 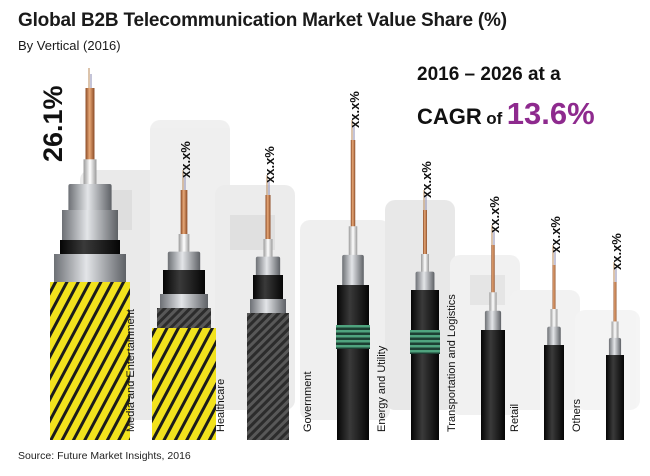 I want to click on category-label-5: Transportation and Logistics, so click(x=452, y=363).